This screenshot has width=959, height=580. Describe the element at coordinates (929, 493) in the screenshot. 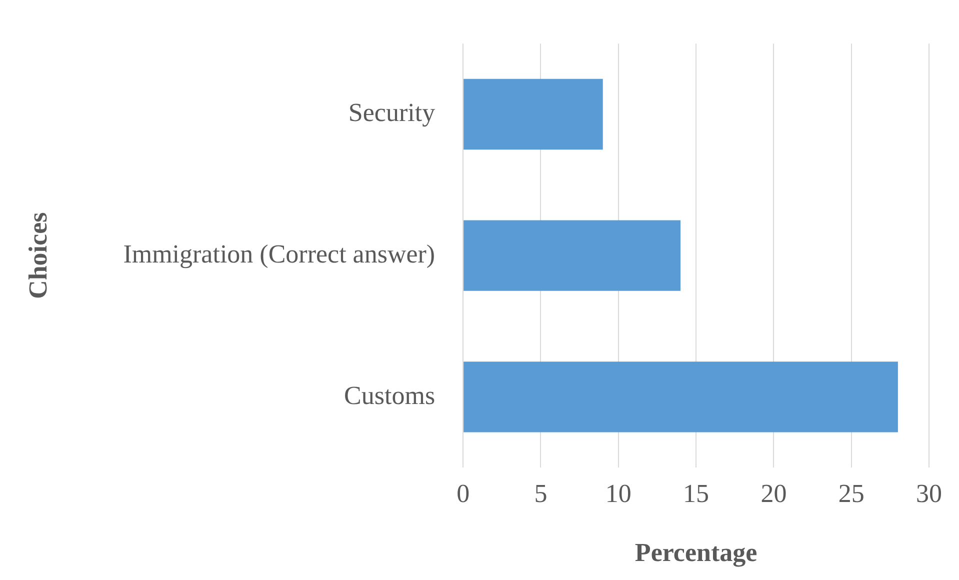

I see `x-tick-label: 30` at that location.